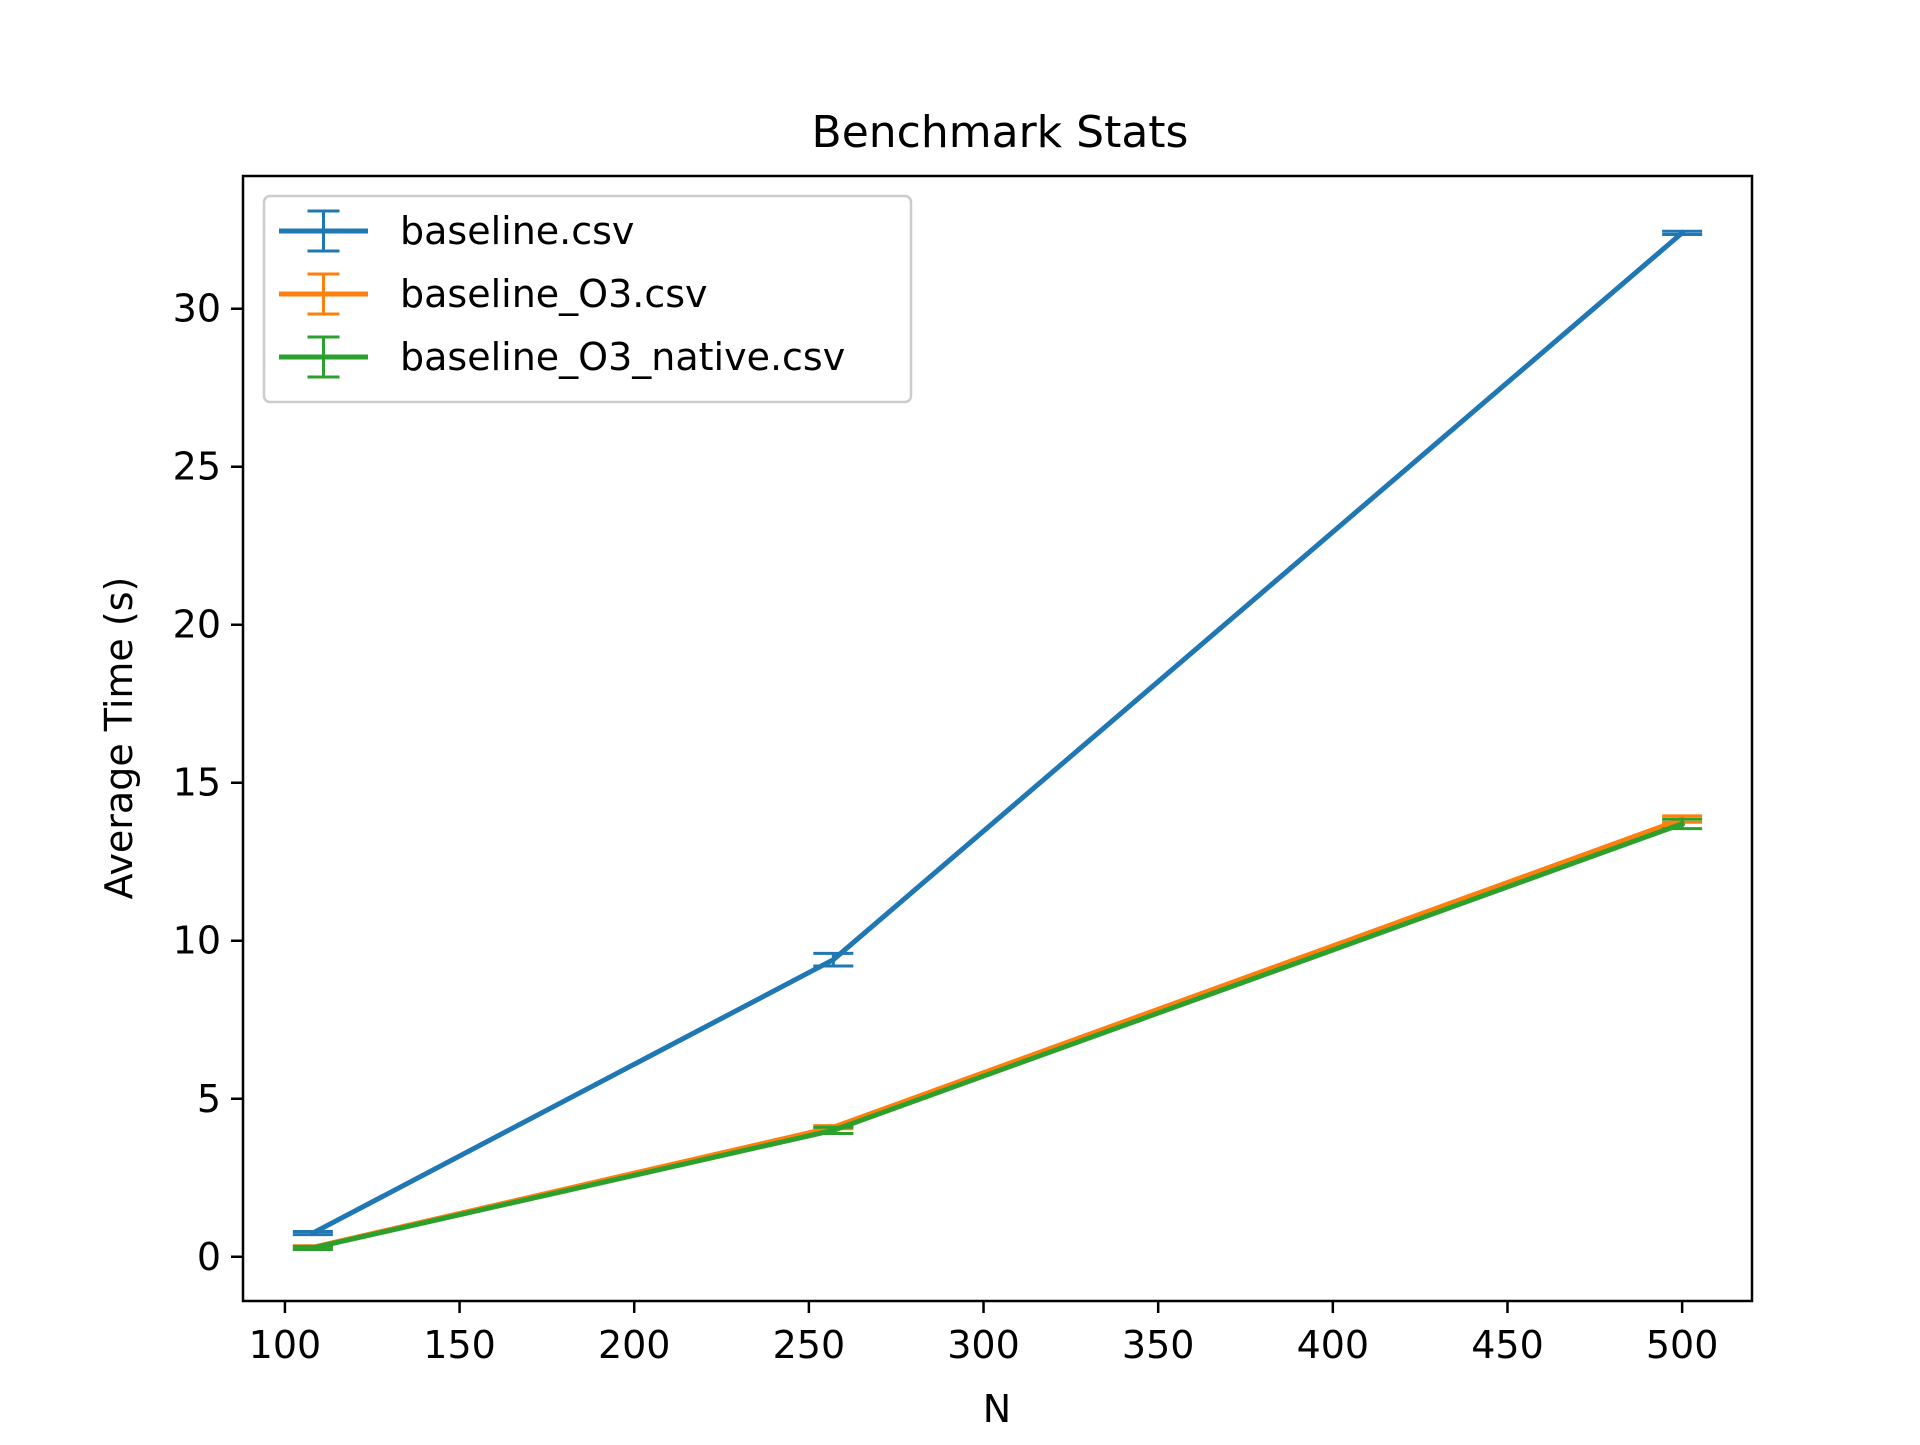 The height and width of the screenshot is (1445, 1920). What do you see at coordinates (209, 1099) in the screenshot?
I see `y-tick-label: 5` at bounding box center [209, 1099].